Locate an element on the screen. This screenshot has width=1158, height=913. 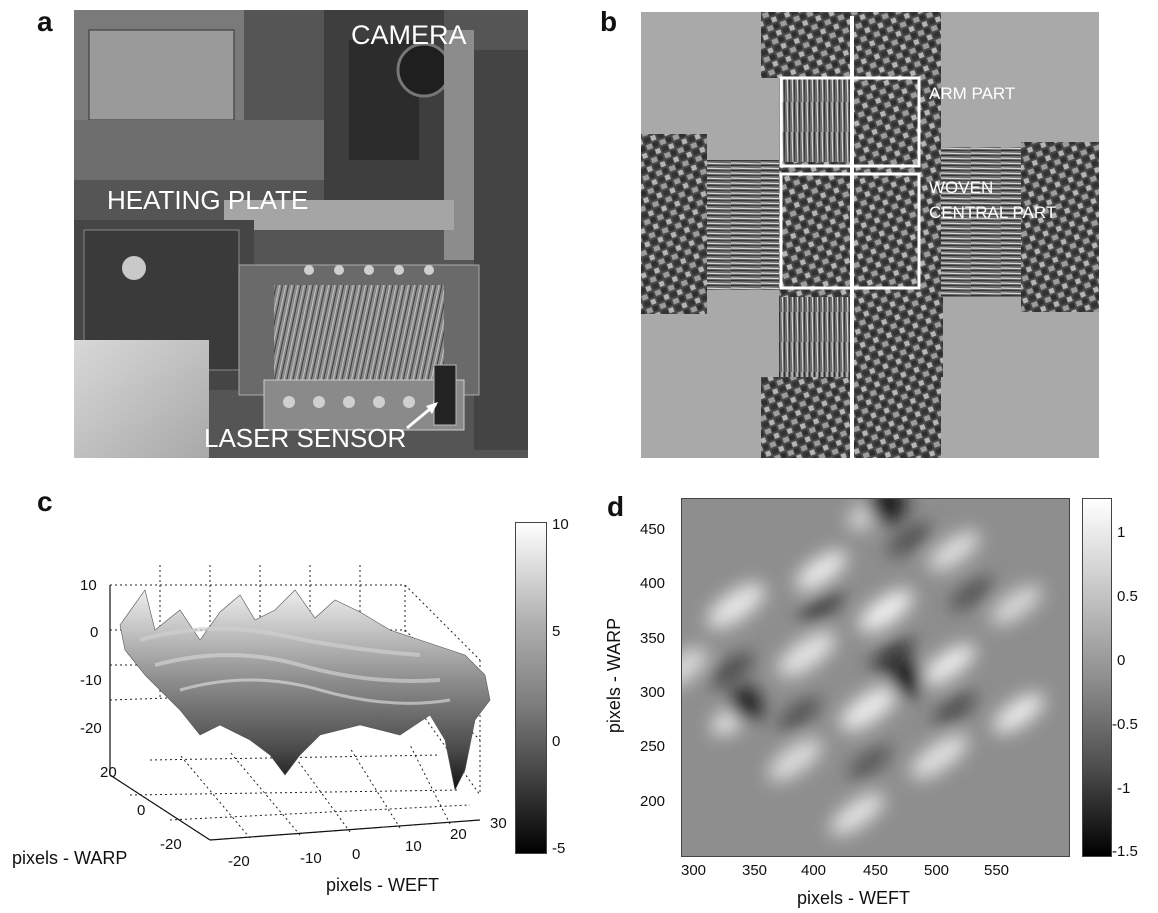
c-weft-tick: 0 is located at coordinates (356, 854).